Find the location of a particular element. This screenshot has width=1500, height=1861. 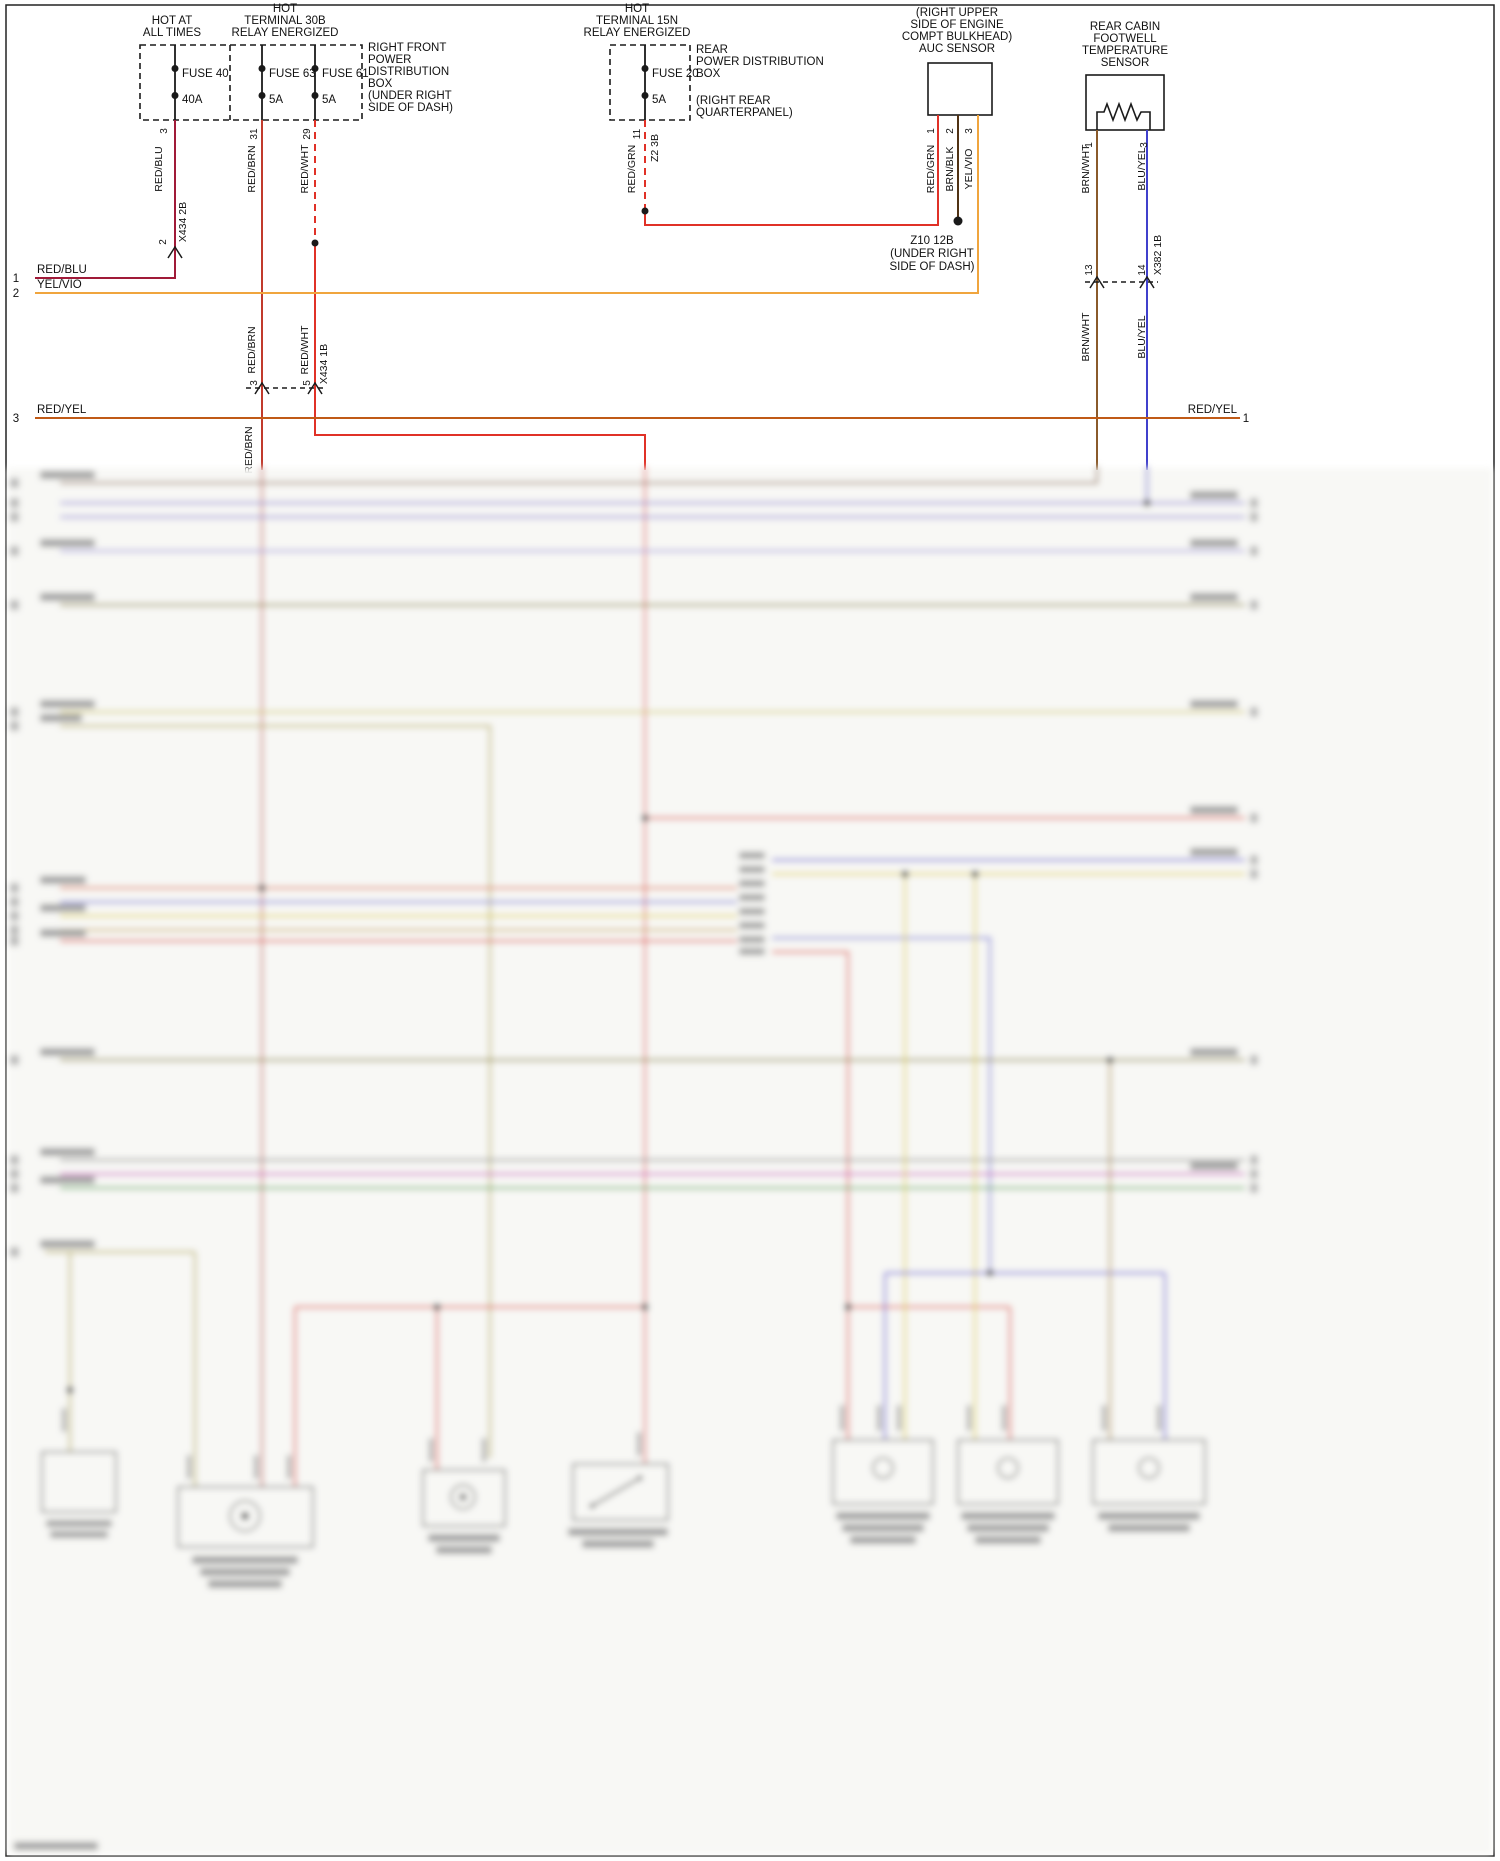

rear-pdb-label: BOX is located at coordinates (708, 74).